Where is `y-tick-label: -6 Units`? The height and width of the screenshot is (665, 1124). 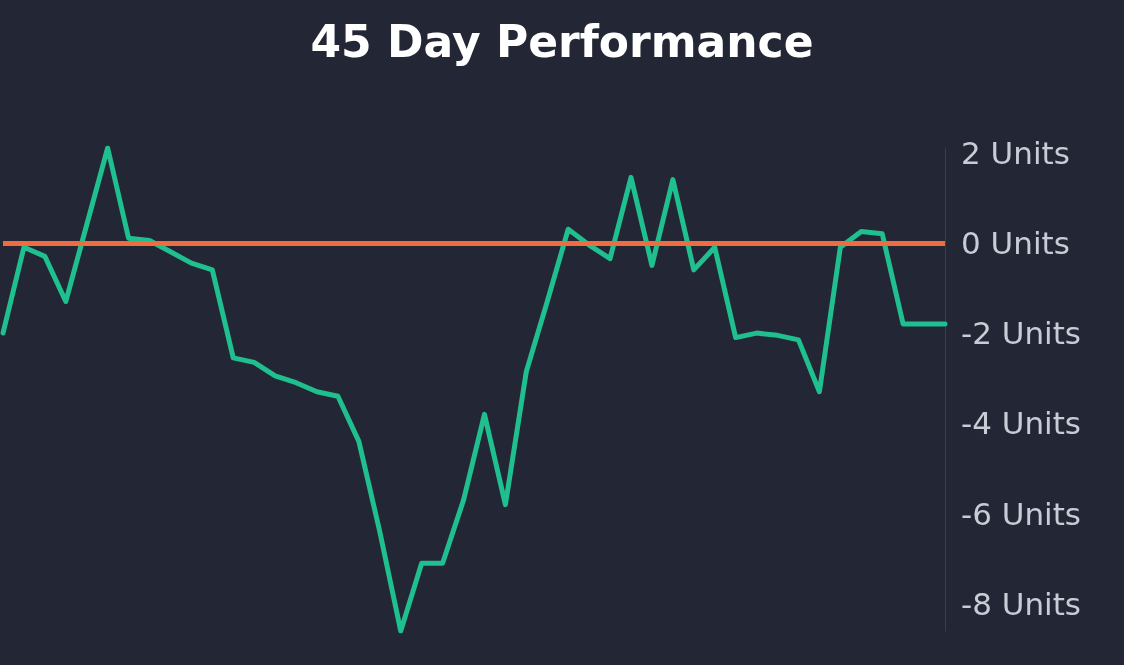
y-tick-label: -6 Units is located at coordinates (1021, 513).